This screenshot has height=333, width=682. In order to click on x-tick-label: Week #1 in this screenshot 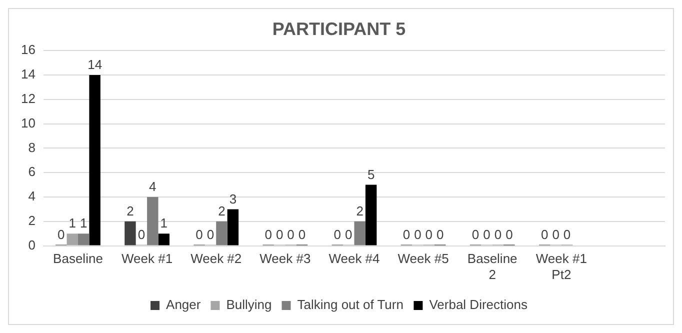, I will do `click(147, 258)`.